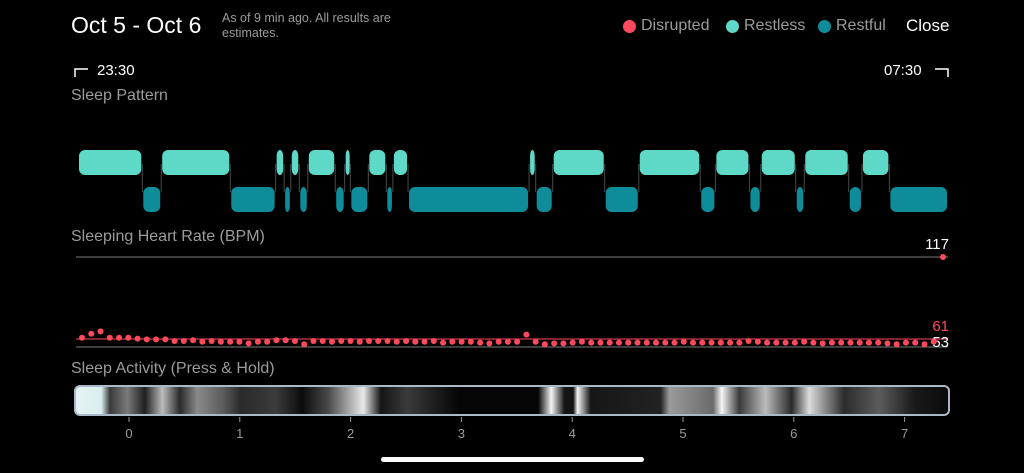 The width and height of the screenshot is (1024, 473). I want to click on legend-label: Restful, so click(861, 25).